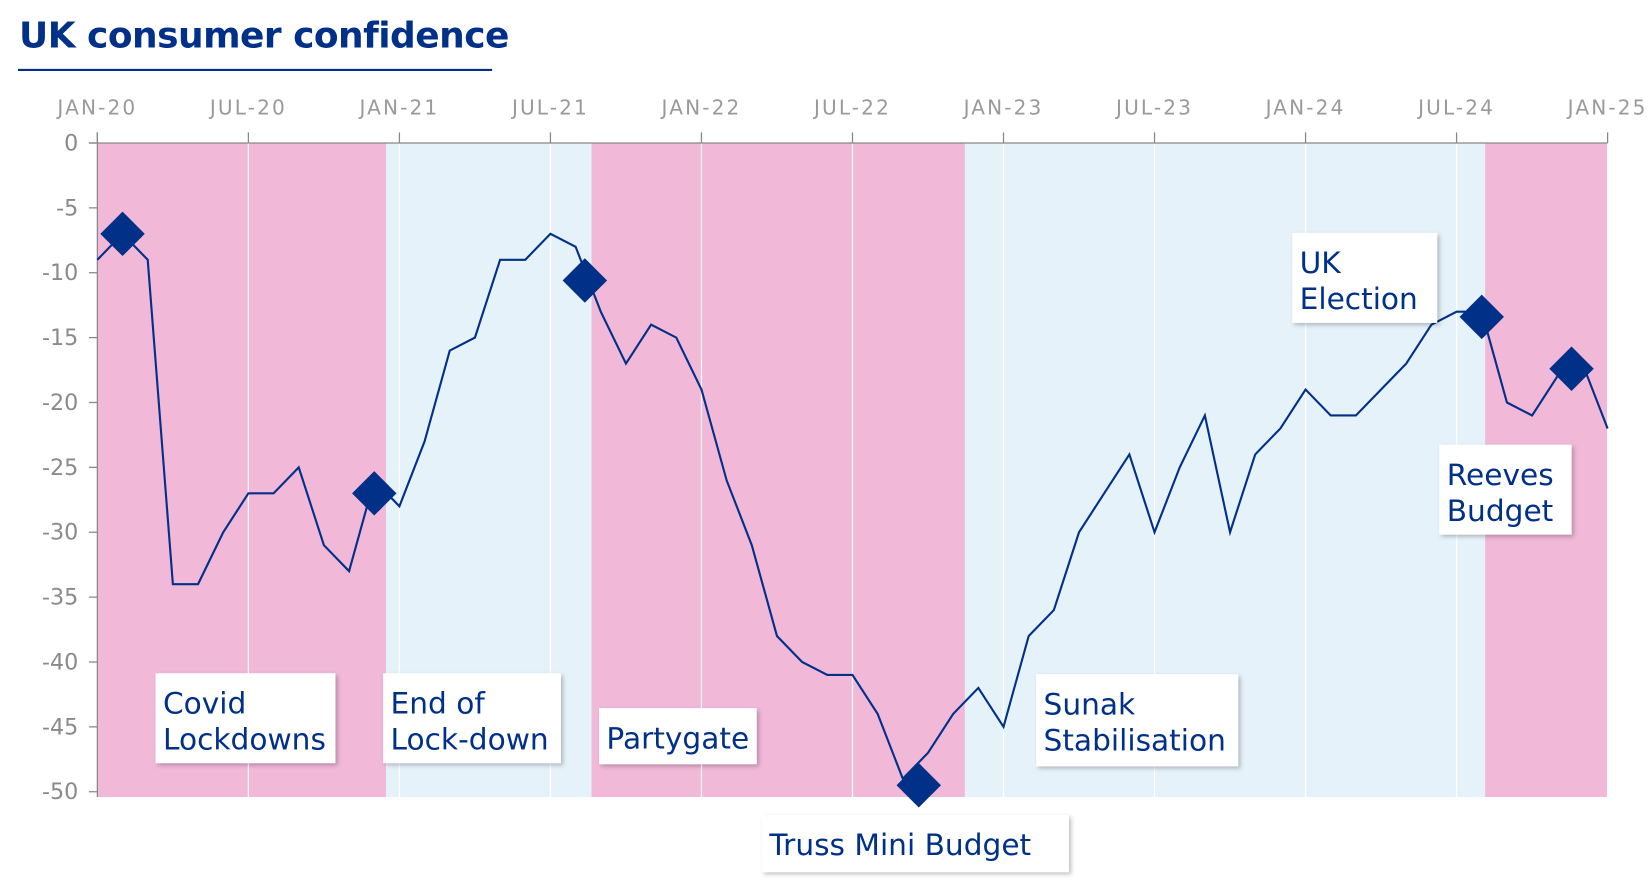  Describe the element at coordinates (1455, 107) in the screenshot. I see `x-tick-label: JUL-24` at that location.